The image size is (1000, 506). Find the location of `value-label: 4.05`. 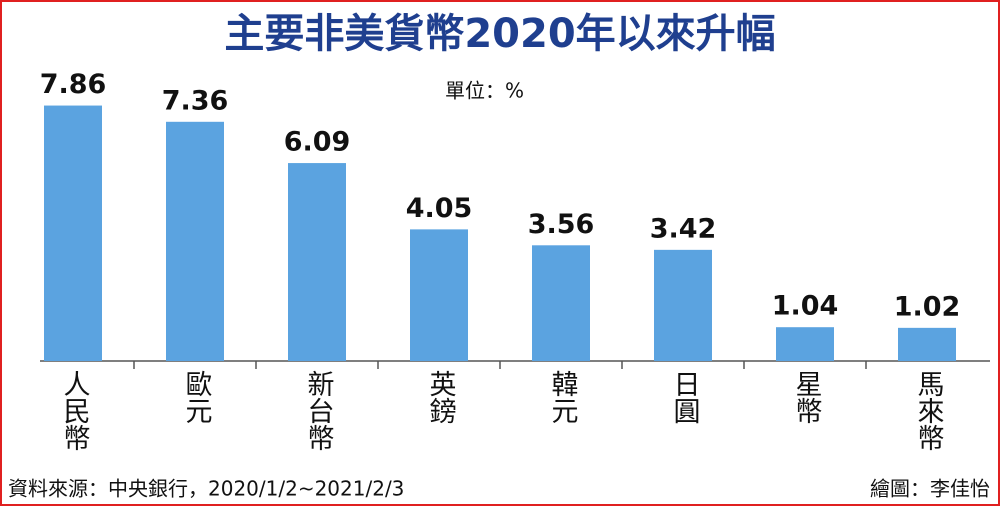

value-label: 4.05 is located at coordinates (439, 208).